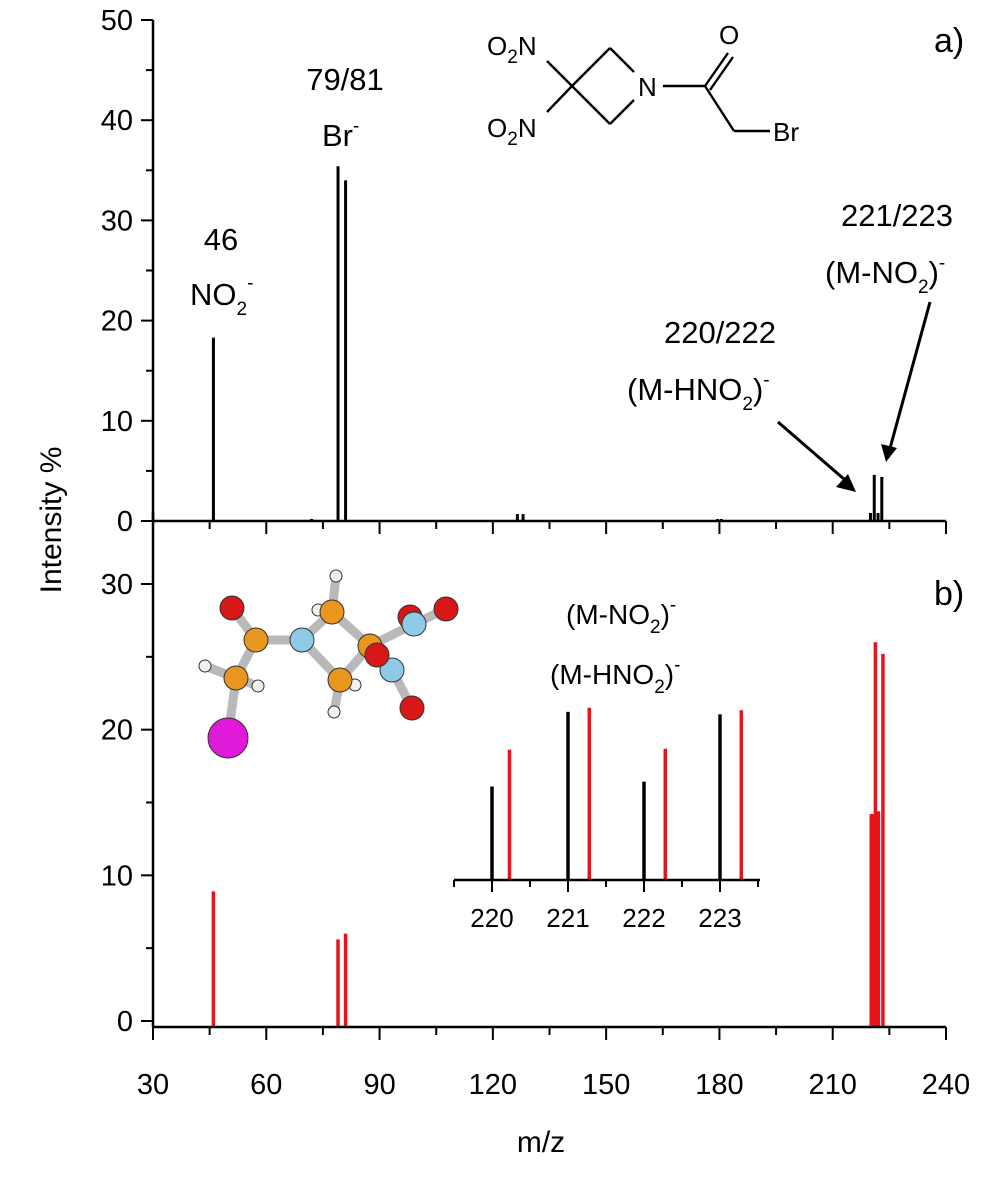 Image resolution: width=993 pixels, height=1191 pixels. What do you see at coordinates (340, 134) in the screenshot?
I see `annotation-br-ion: Br-` at bounding box center [340, 134].